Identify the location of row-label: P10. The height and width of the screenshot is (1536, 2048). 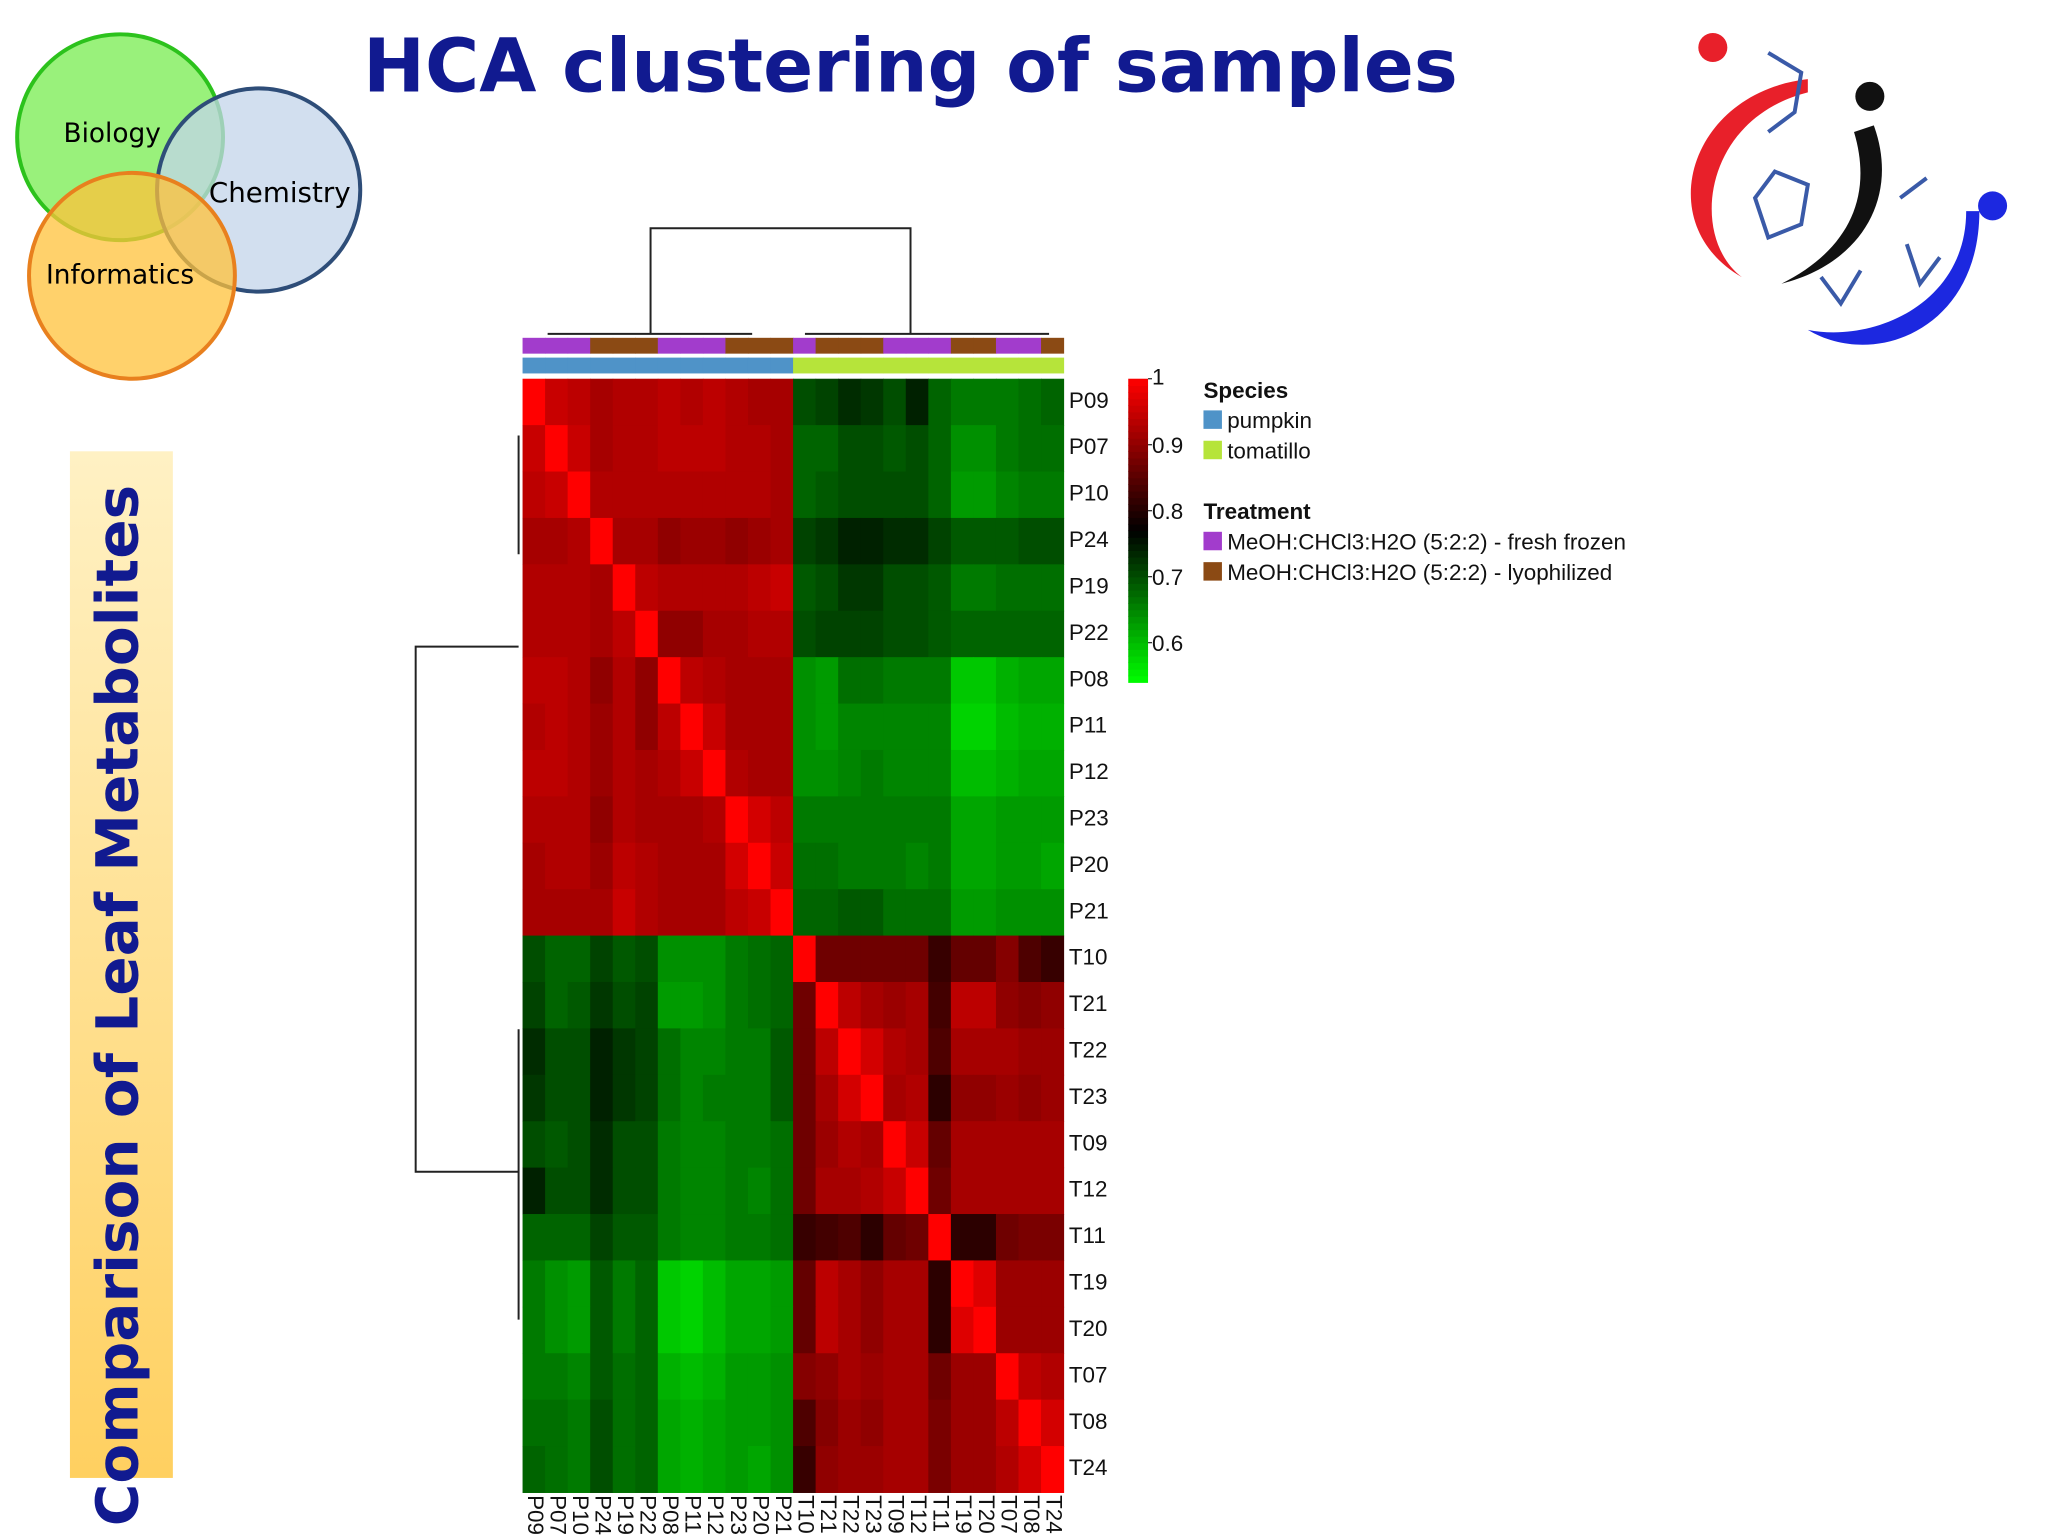
(1089, 493).